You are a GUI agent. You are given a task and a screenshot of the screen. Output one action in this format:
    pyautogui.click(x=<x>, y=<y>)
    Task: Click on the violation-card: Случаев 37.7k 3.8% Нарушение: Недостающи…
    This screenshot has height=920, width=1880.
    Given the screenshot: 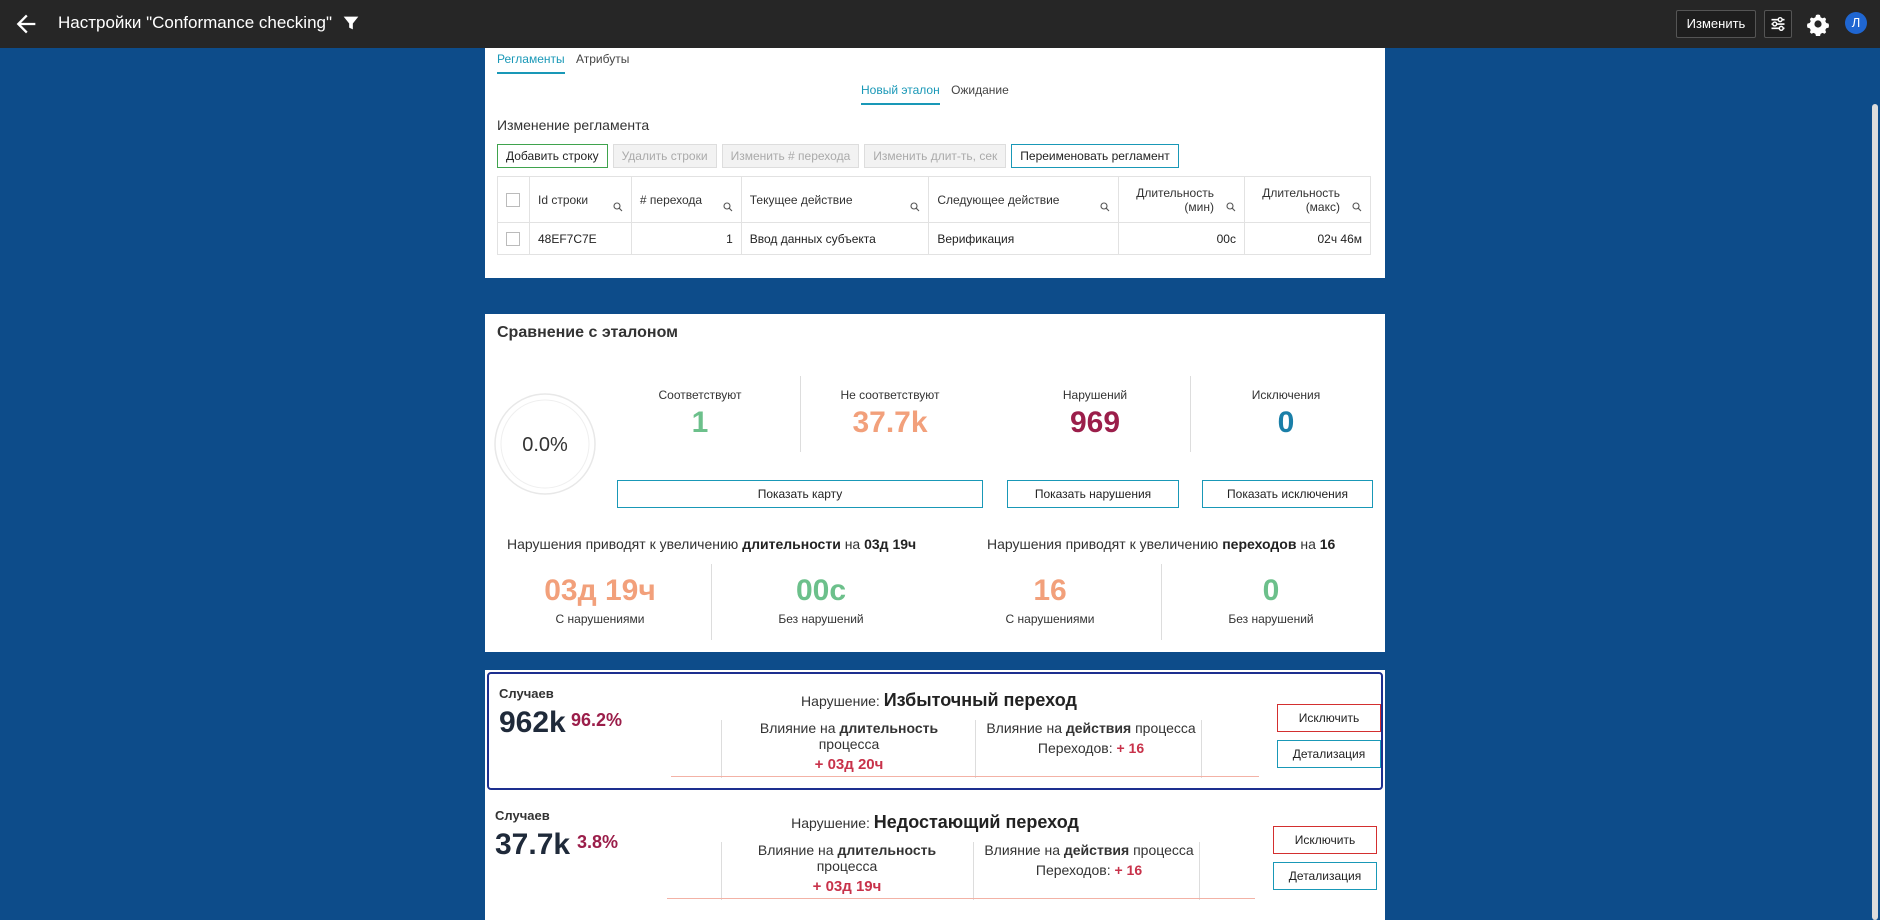 What is the action you would take?
    pyautogui.click(x=935, y=855)
    